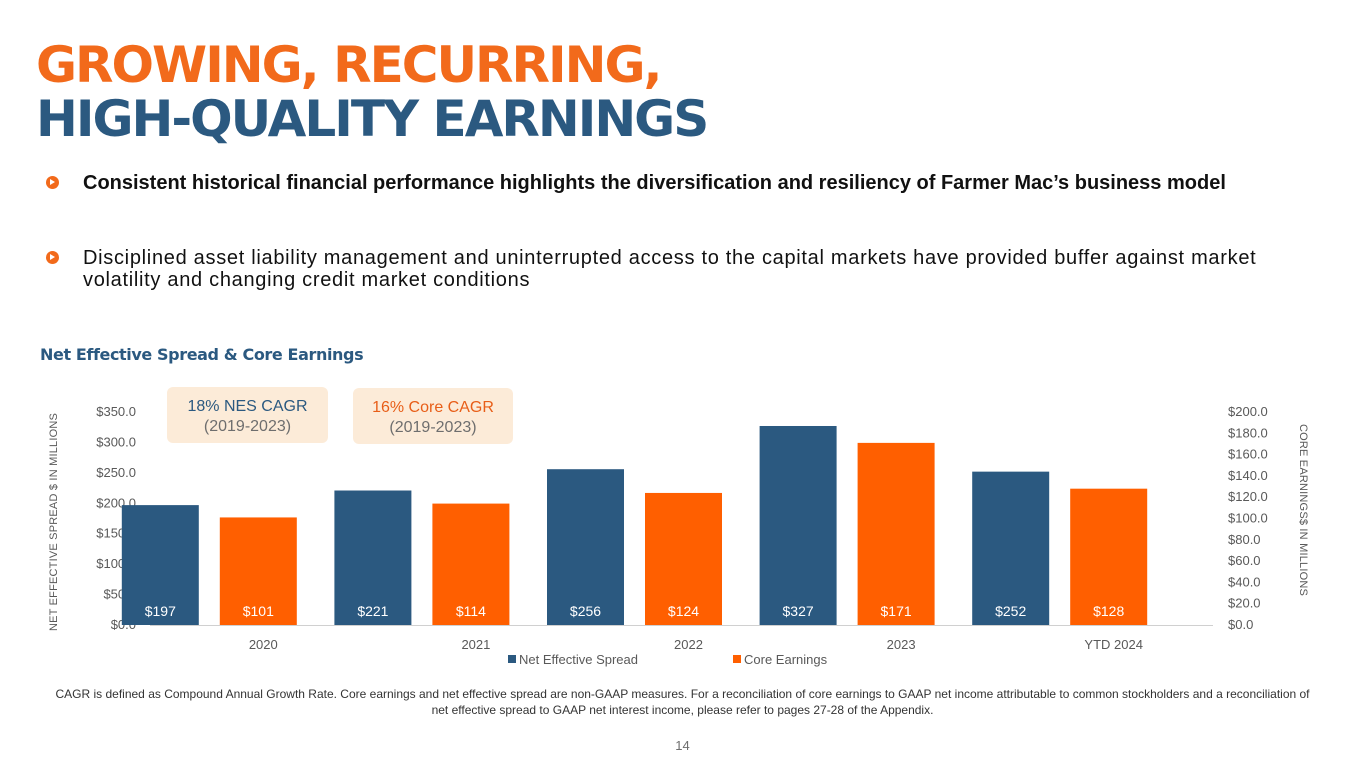 Image resolution: width=1365 pixels, height=768 pixels. What do you see at coordinates (786, 659) in the screenshot?
I see `legend-label-core: Core Earnings` at bounding box center [786, 659].